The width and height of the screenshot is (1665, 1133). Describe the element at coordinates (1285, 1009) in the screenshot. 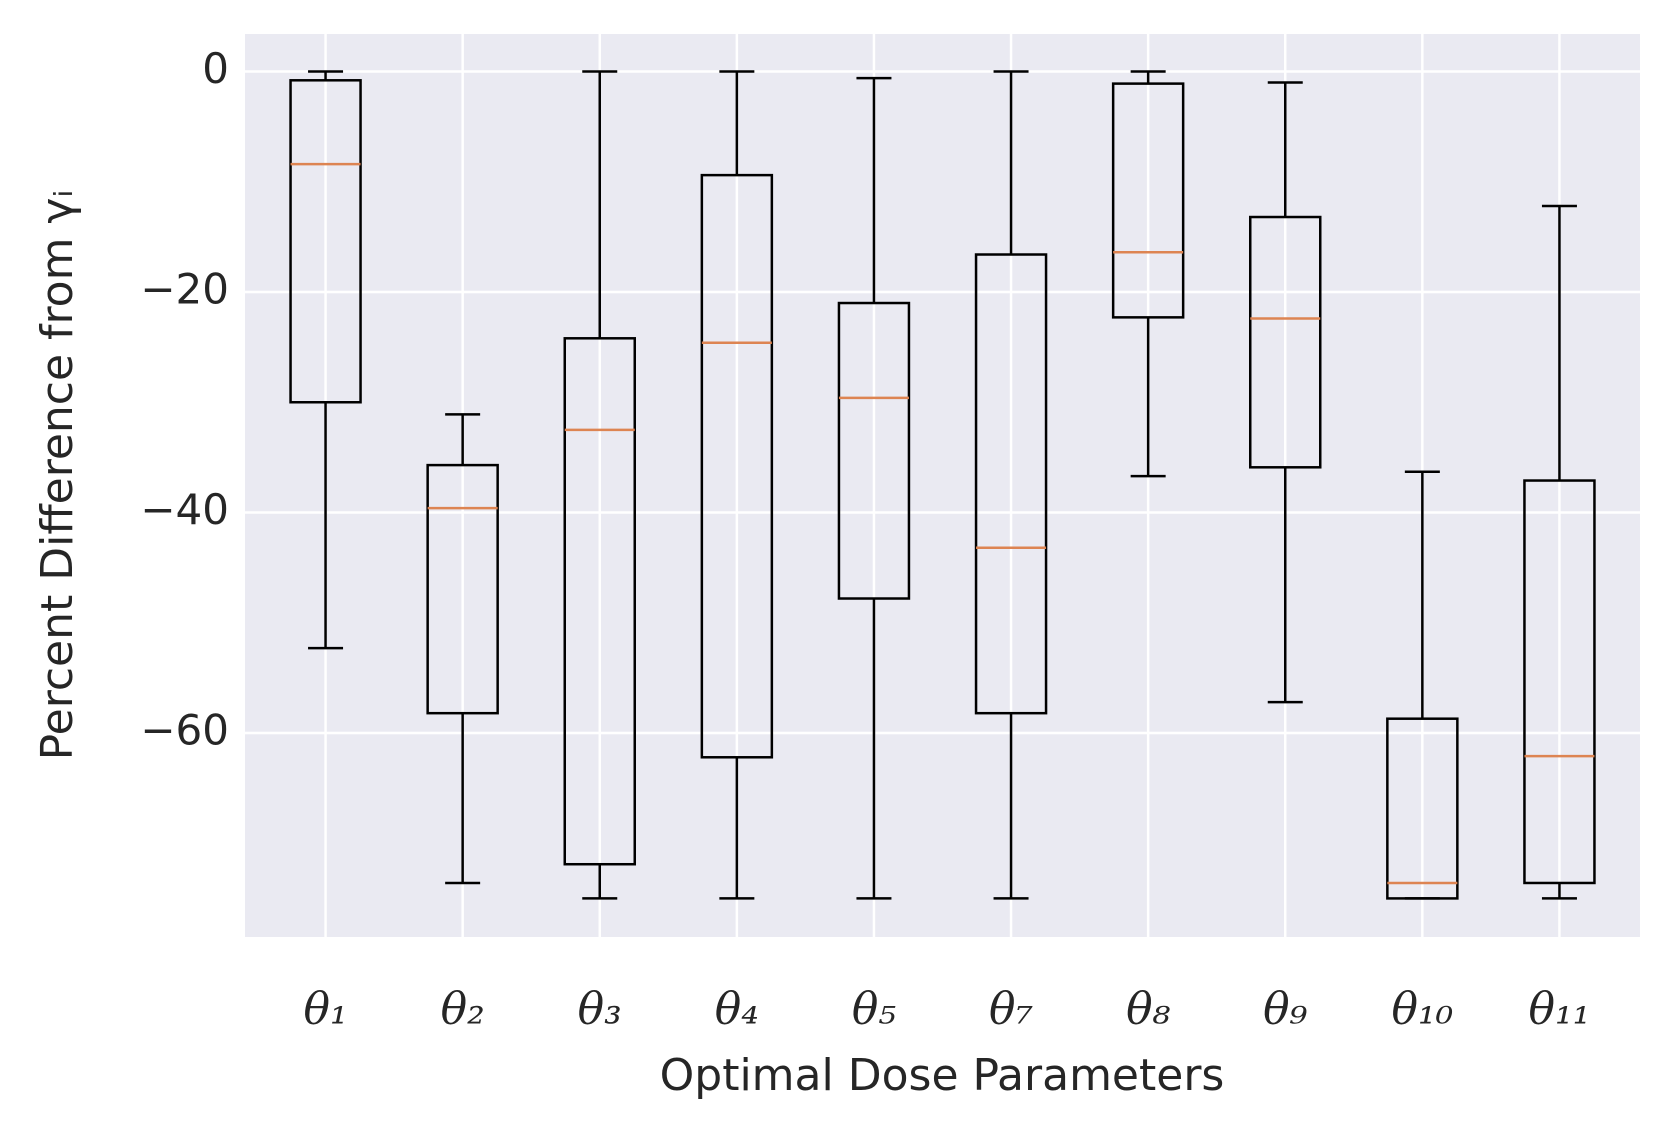

I see `x-tick-label: θ₉` at that location.